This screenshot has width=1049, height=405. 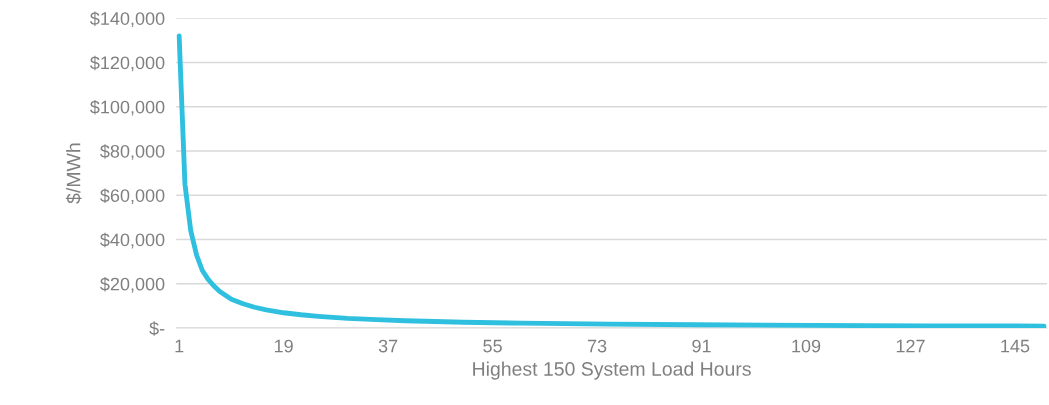 I want to click on y-axis-title: $/MWh, so click(x=73, y=173).